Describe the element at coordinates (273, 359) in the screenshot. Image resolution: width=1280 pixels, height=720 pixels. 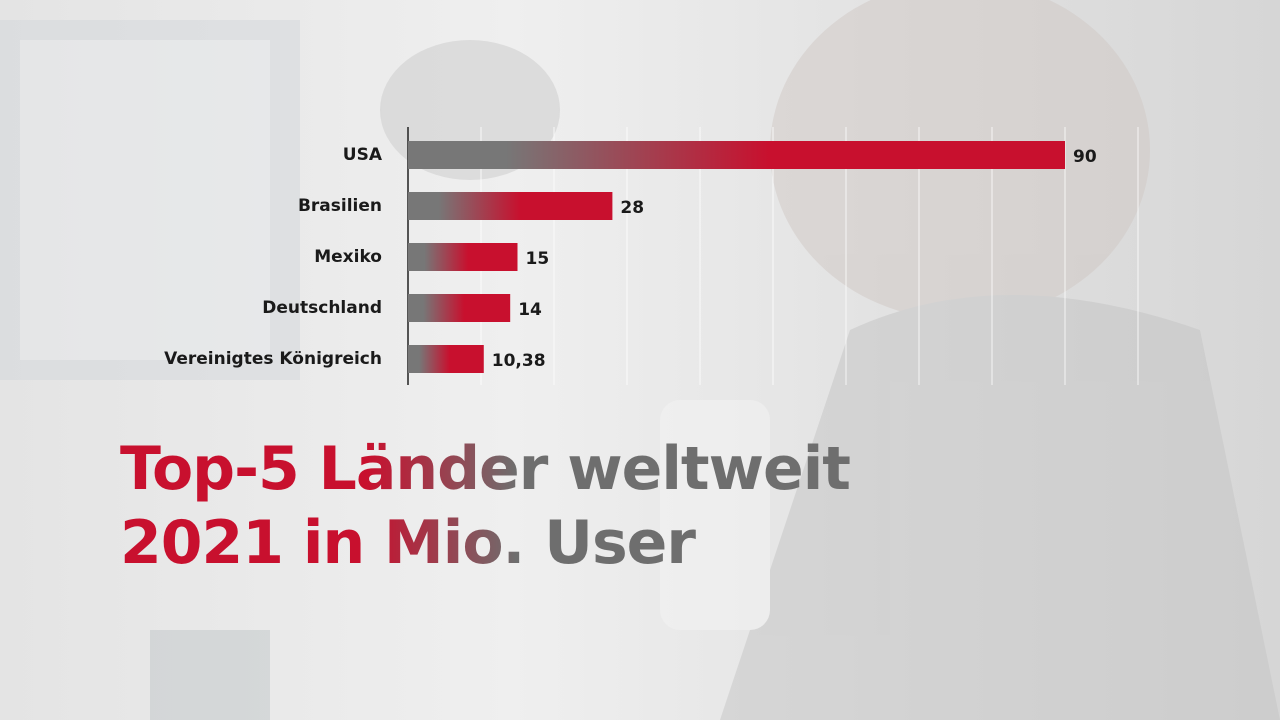
I see `y-tick-label: Vereinigtes Königreich` at that location.